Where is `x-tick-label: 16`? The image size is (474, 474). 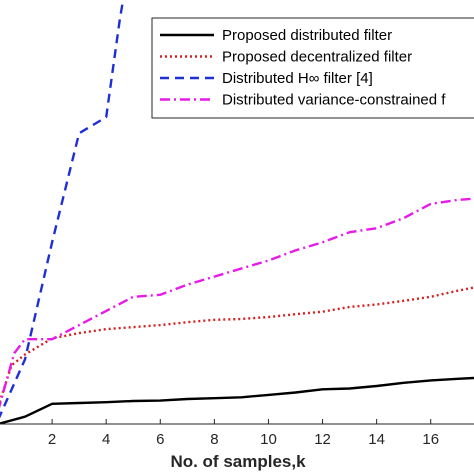
x-tick-label: 16 is located at coordinates (430, 439).